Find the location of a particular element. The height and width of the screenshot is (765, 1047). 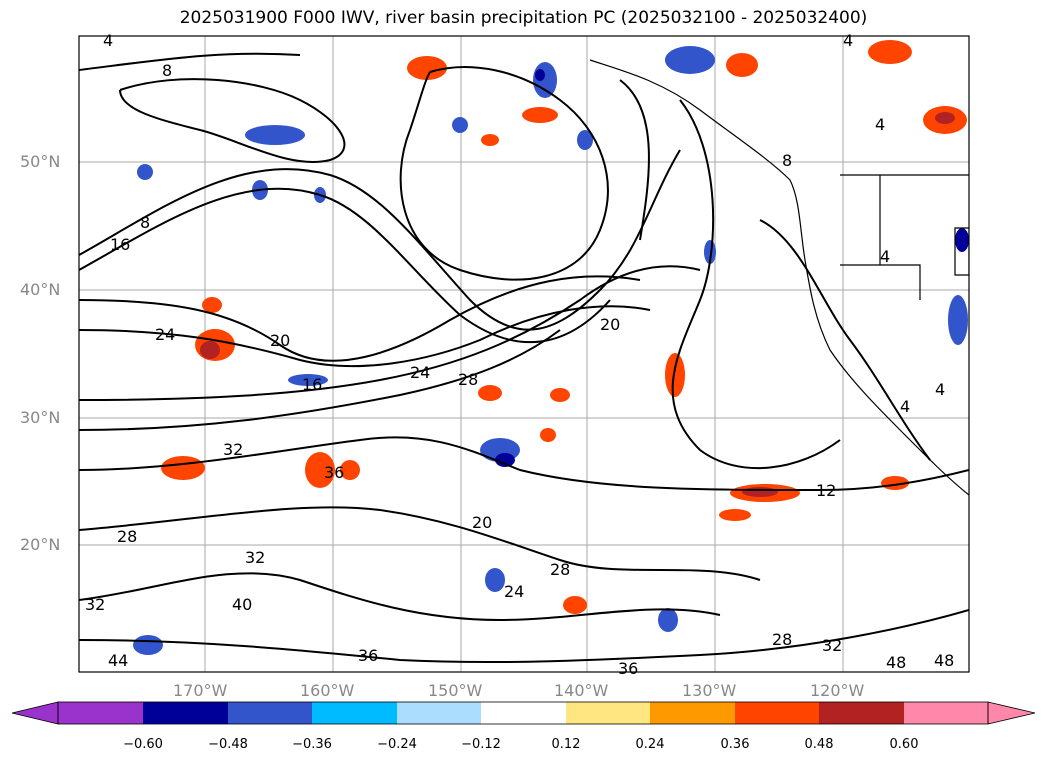

colorbar-tick-label: −0.12 is located at coordinates (481, 744).